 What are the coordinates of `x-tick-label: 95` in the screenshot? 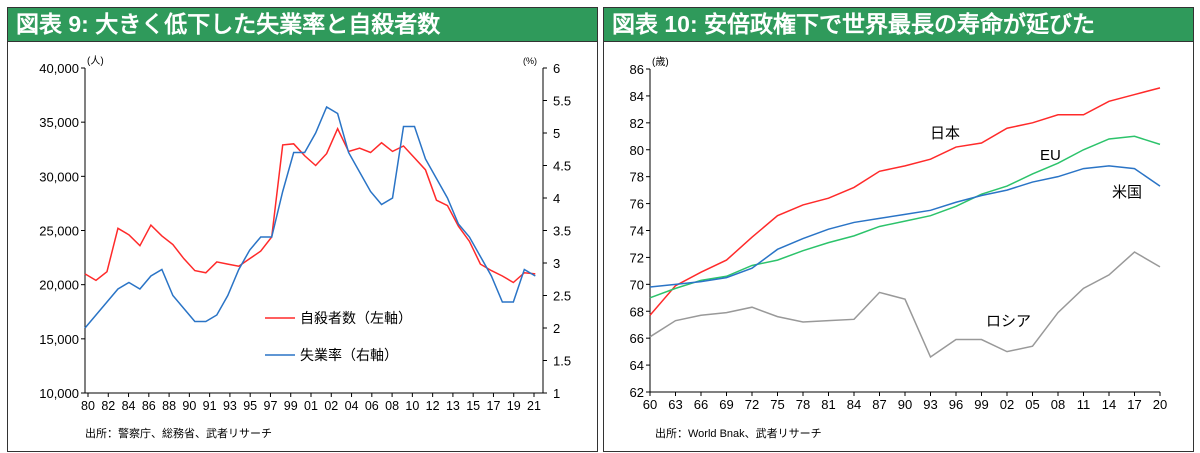 It's located at (250, 406).